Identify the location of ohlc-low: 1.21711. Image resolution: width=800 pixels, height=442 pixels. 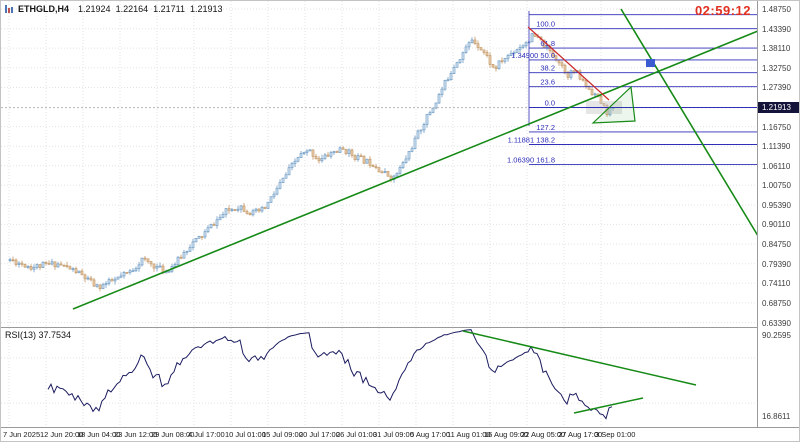
(169, 9).